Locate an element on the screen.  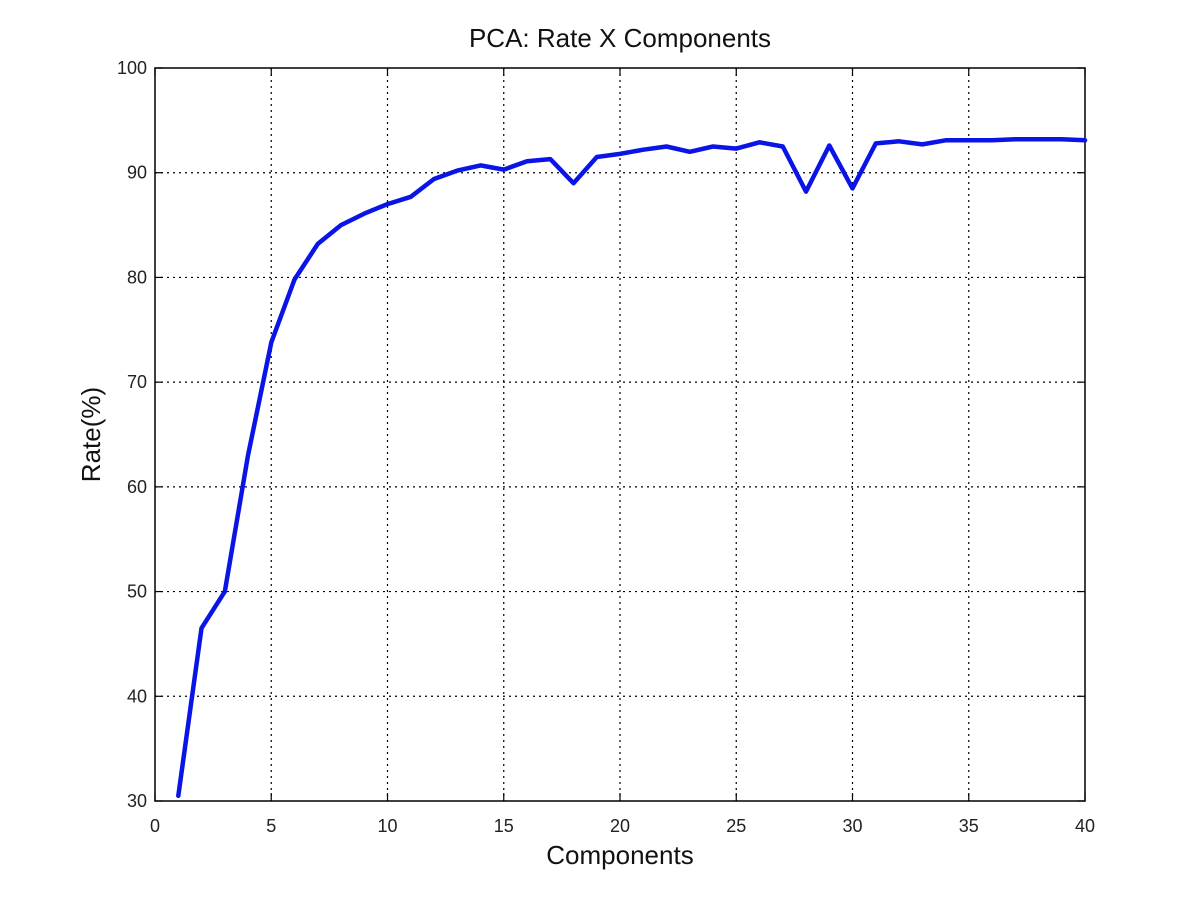
y-tick-label: 100 is located at coordinates (132, 68).